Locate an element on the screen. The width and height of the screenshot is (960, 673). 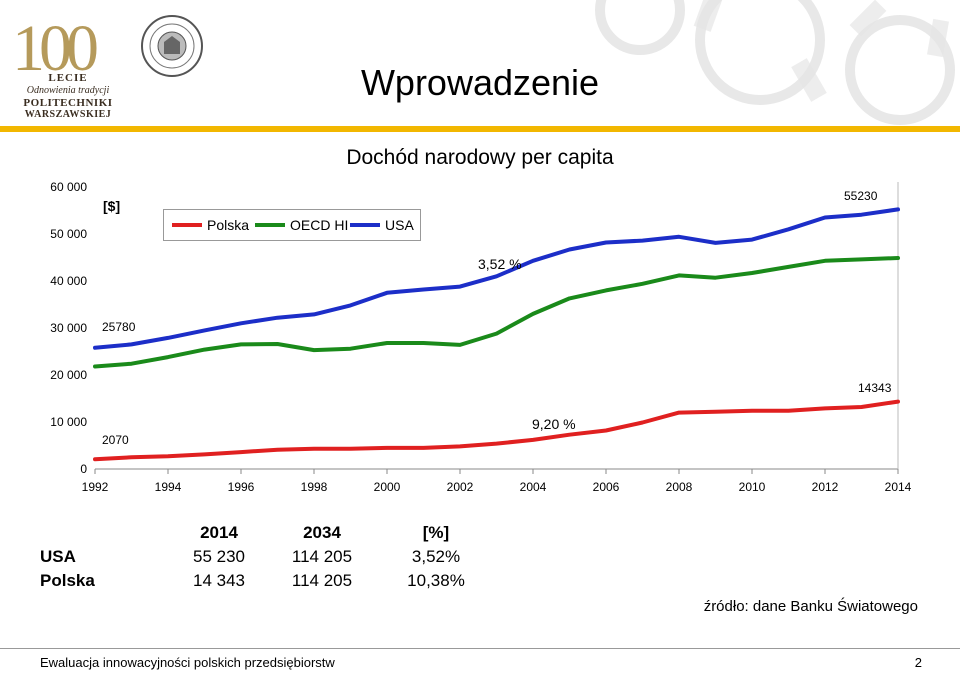
y-tick-label: 30 000 is located at coordinates (68, 328).